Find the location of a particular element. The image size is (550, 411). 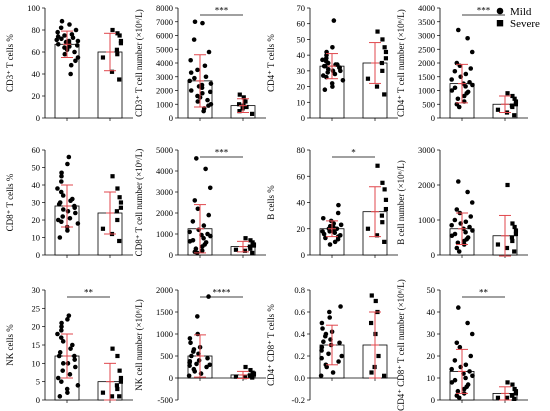

y-tick-label: -0.2 is located at coordinates (298, 400).